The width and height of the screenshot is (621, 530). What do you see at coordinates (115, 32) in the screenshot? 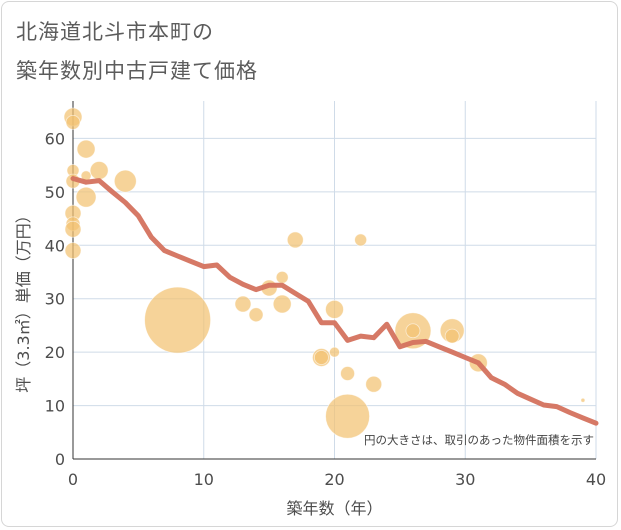
I see `chart-title-line1: 北海道北斗市本町の` at bounding box center [115, 32].